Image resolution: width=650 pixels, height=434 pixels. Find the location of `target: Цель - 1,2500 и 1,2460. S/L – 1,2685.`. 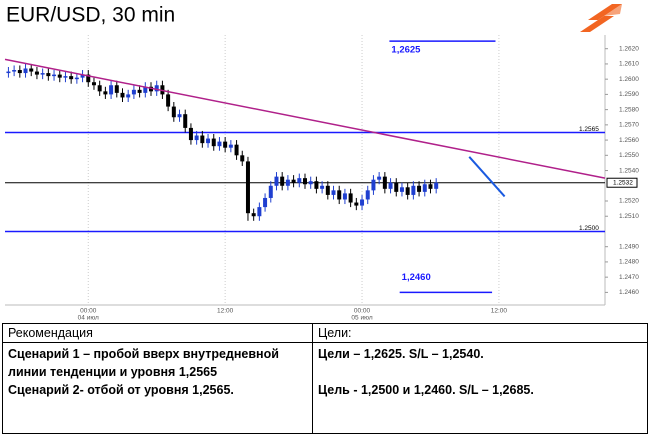

target: Цель - 1,2500 и 1,2460. S/L – 1,2685. is located at coordinates (426, 390).